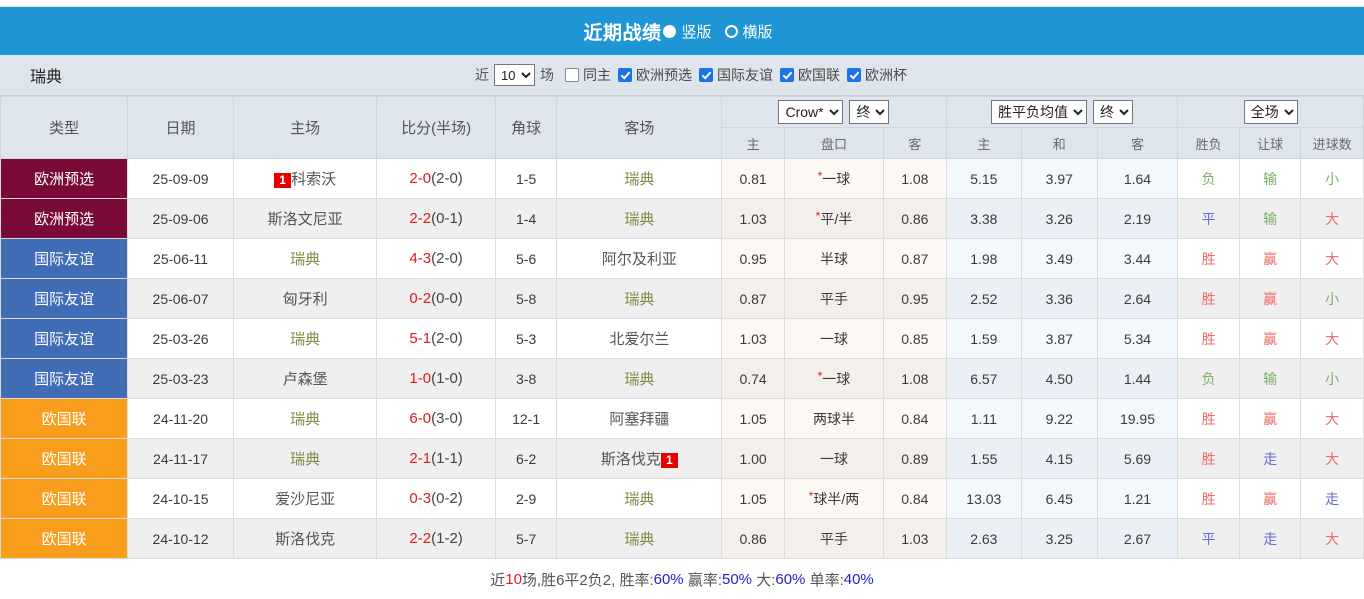  What do you see at coordinates (514, 75) in the screenshot?
I see `recent-count-select: 10` at bounding box center [514, 75].